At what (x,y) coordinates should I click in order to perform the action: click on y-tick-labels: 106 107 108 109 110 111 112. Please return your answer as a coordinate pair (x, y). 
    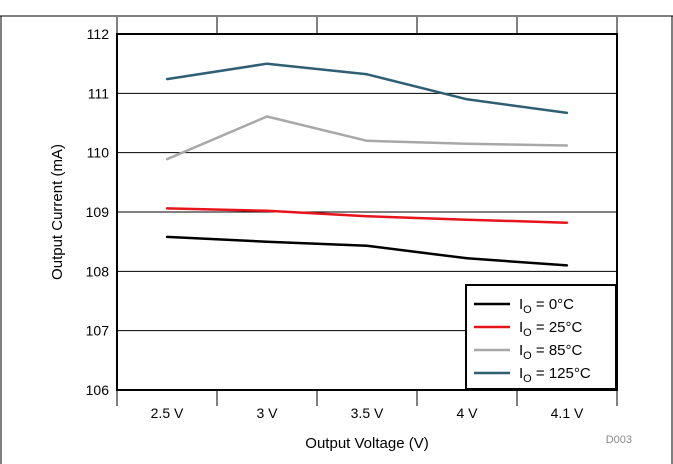
    Looking at the image, I should click on (98, 212).